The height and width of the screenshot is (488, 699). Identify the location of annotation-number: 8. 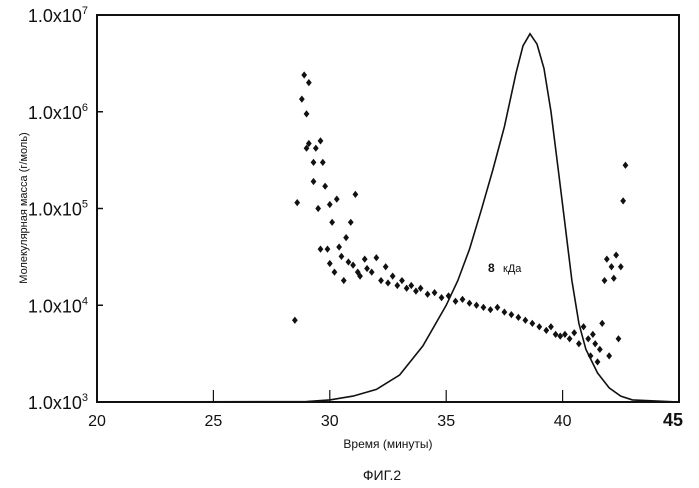
(491, 268).